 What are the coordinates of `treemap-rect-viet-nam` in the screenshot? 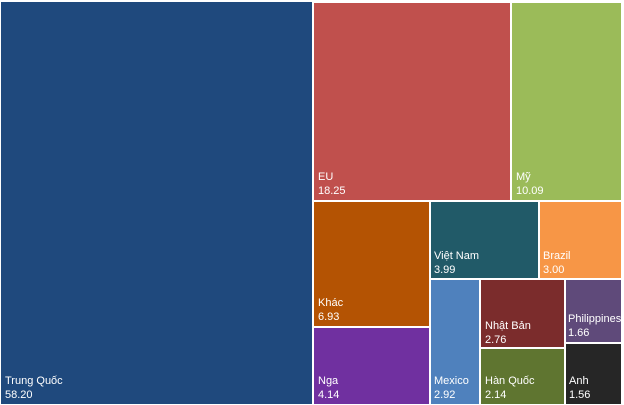 It's located at (484, 240).